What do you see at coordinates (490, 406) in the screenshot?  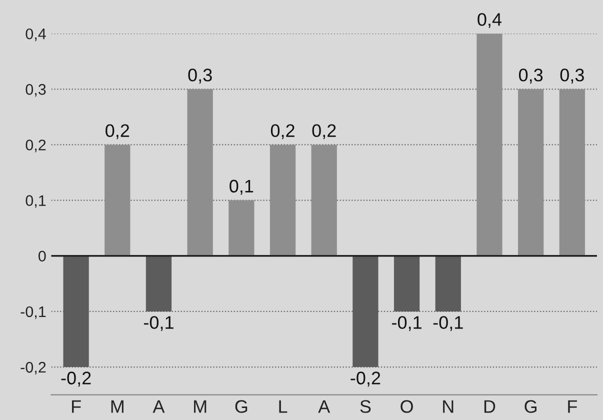 I see `x-tick-label: D` at bounding box center [490, 406].